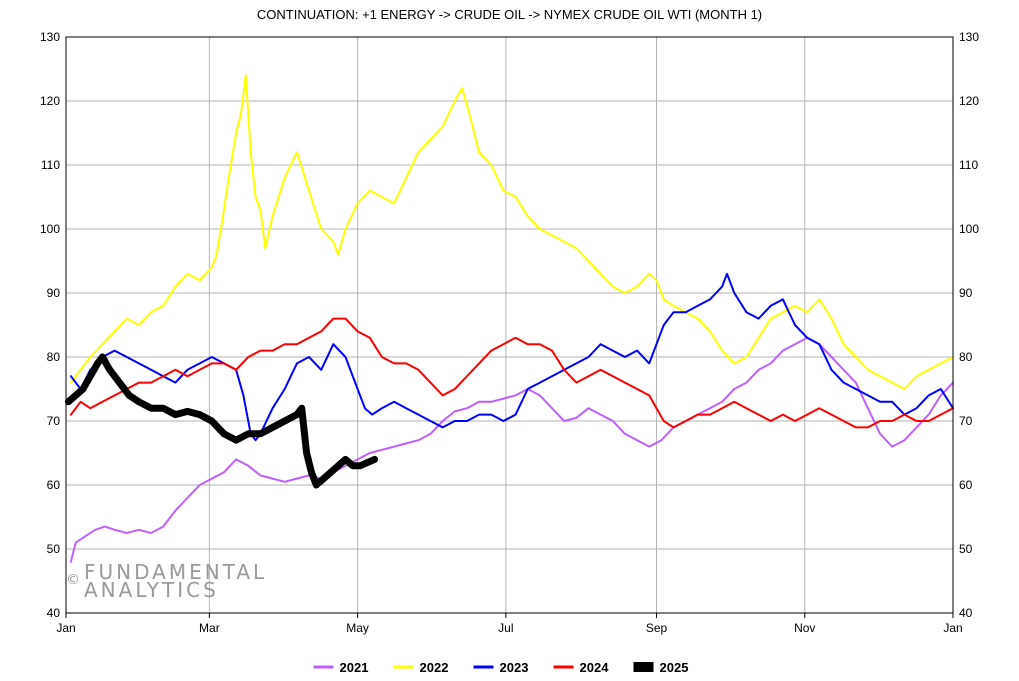  I want to click on y-tick-label-right: 80, so click(966, 357).